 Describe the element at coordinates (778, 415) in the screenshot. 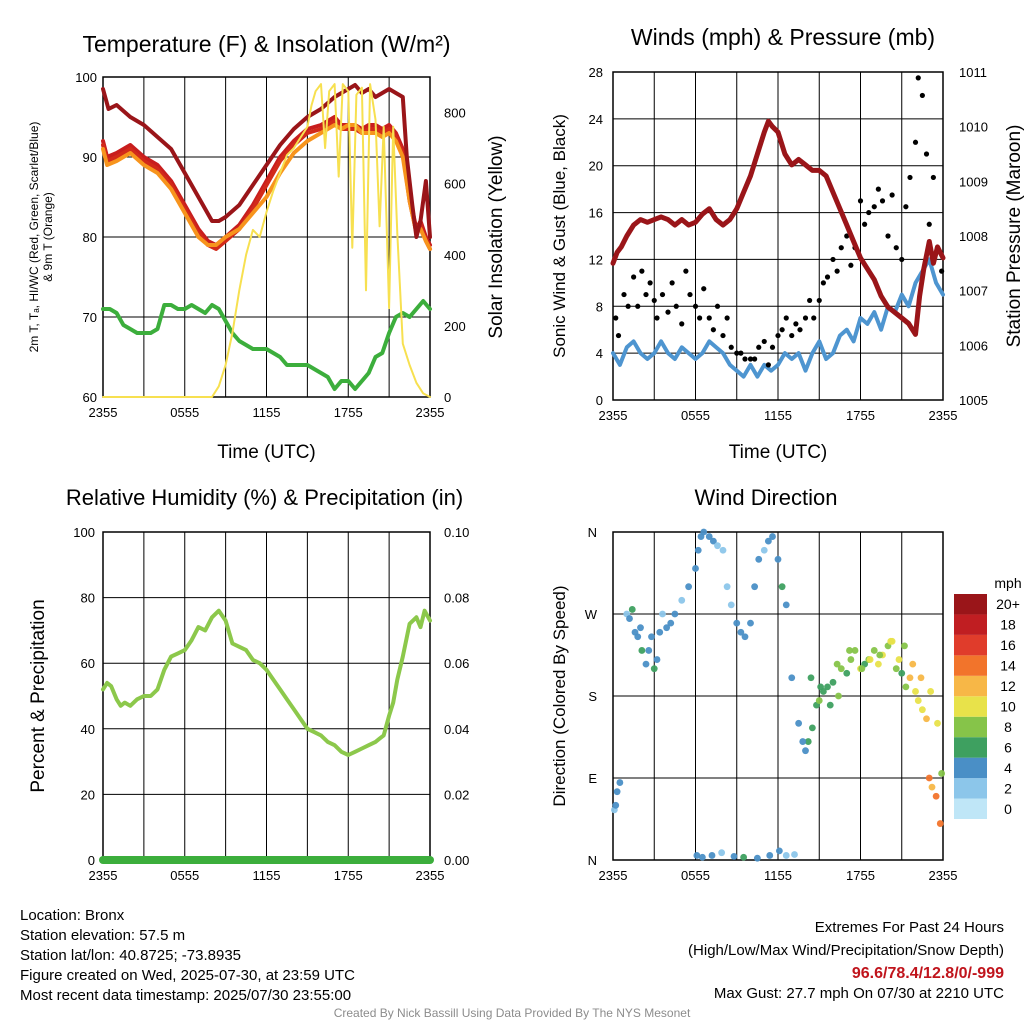

I see `x-tick-label-2: 1155` at that location.